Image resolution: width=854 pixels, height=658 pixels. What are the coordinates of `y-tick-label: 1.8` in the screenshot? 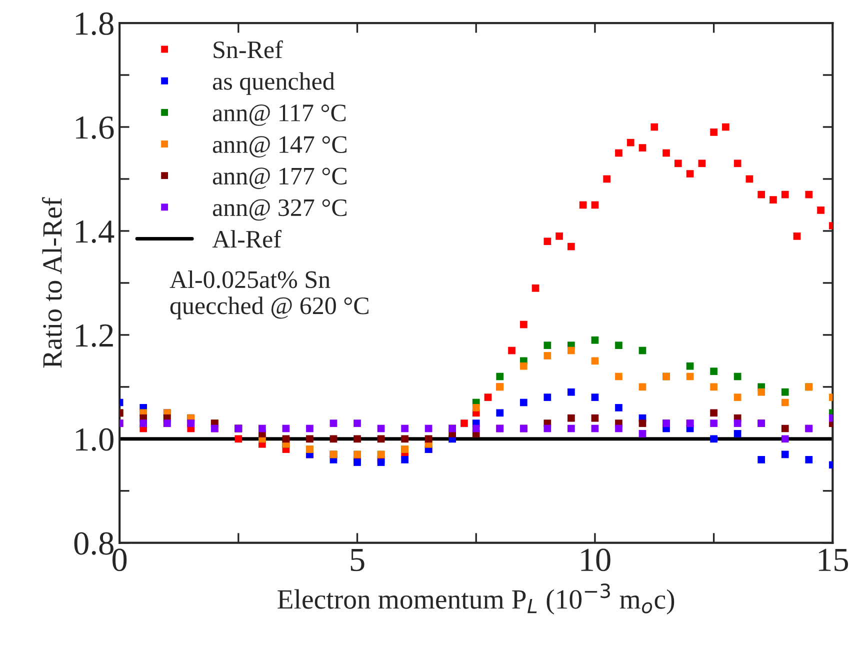 It's located at (95, 24).